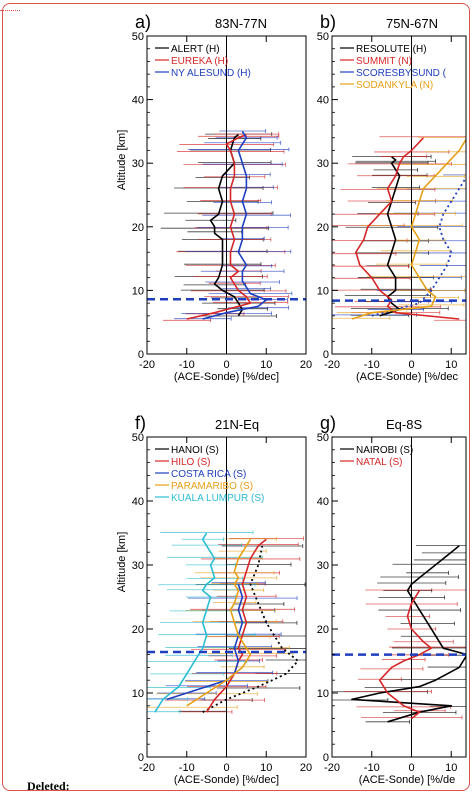 The height and width of the screenshot is (794, 474). What do you see at coordinates (384, 450) in the screenshot?
I see `legend-label: NAIROBI (S)` at bounding box center [384, 450].